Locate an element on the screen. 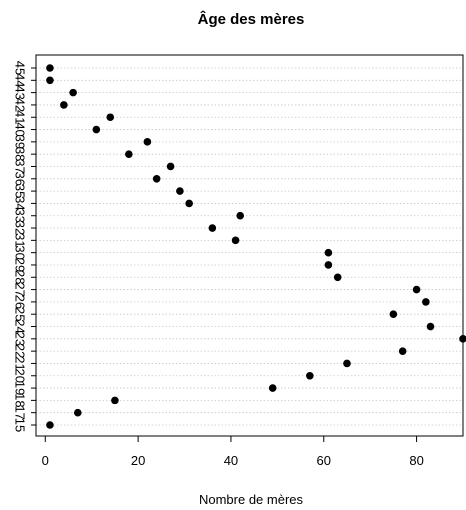 The width and height of the screenshot is (466, 510). y-tick-label: 43 is located at coordinates (20, 92).